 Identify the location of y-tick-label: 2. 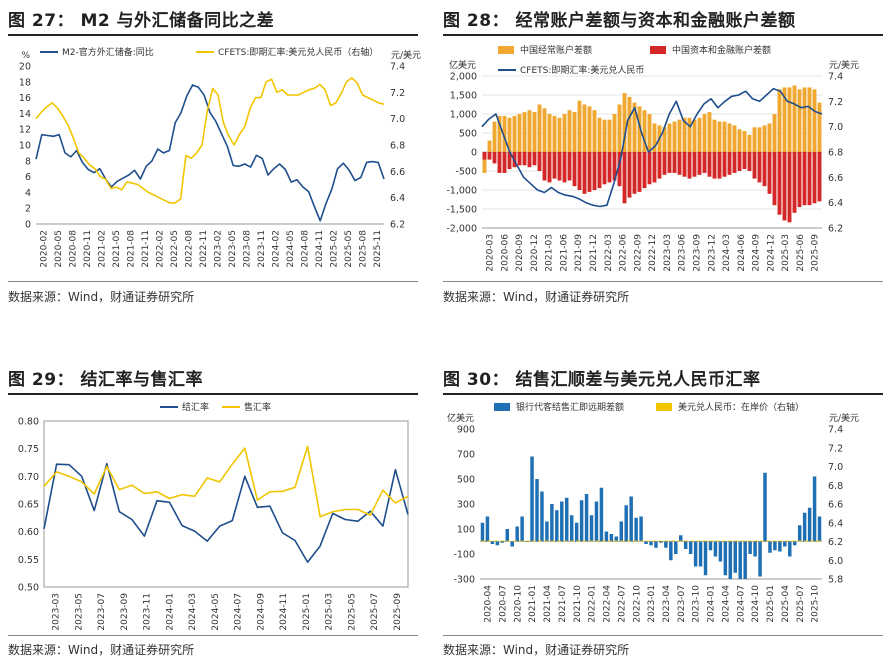
(28, 209).